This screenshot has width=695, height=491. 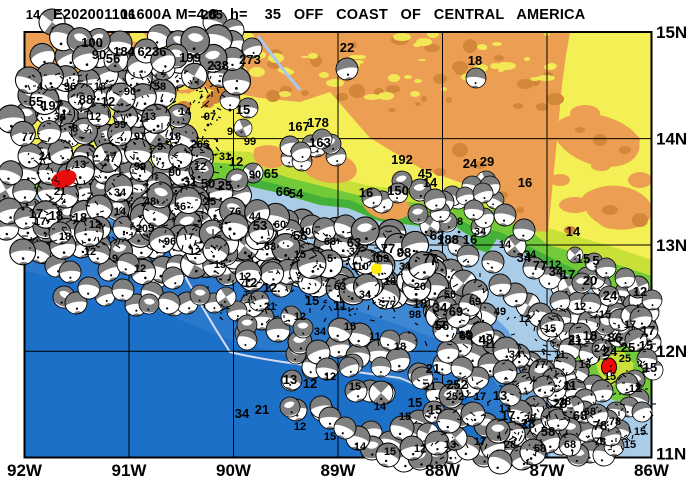 I want to click on svg-text: 29, so click(x=487, y=161).